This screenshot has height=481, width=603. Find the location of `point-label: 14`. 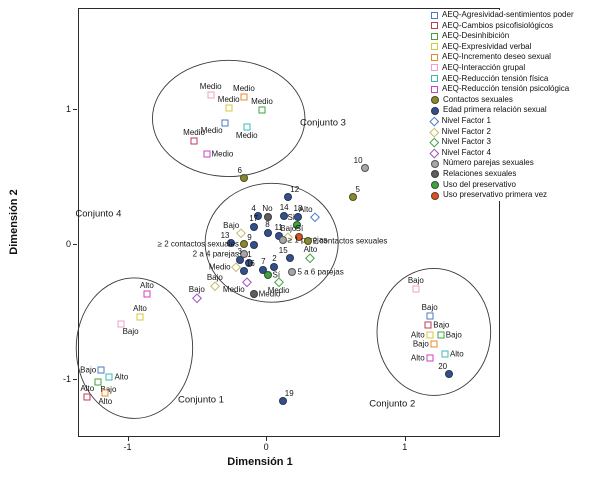

point-label: 14 is located at coordinates (284, 207).